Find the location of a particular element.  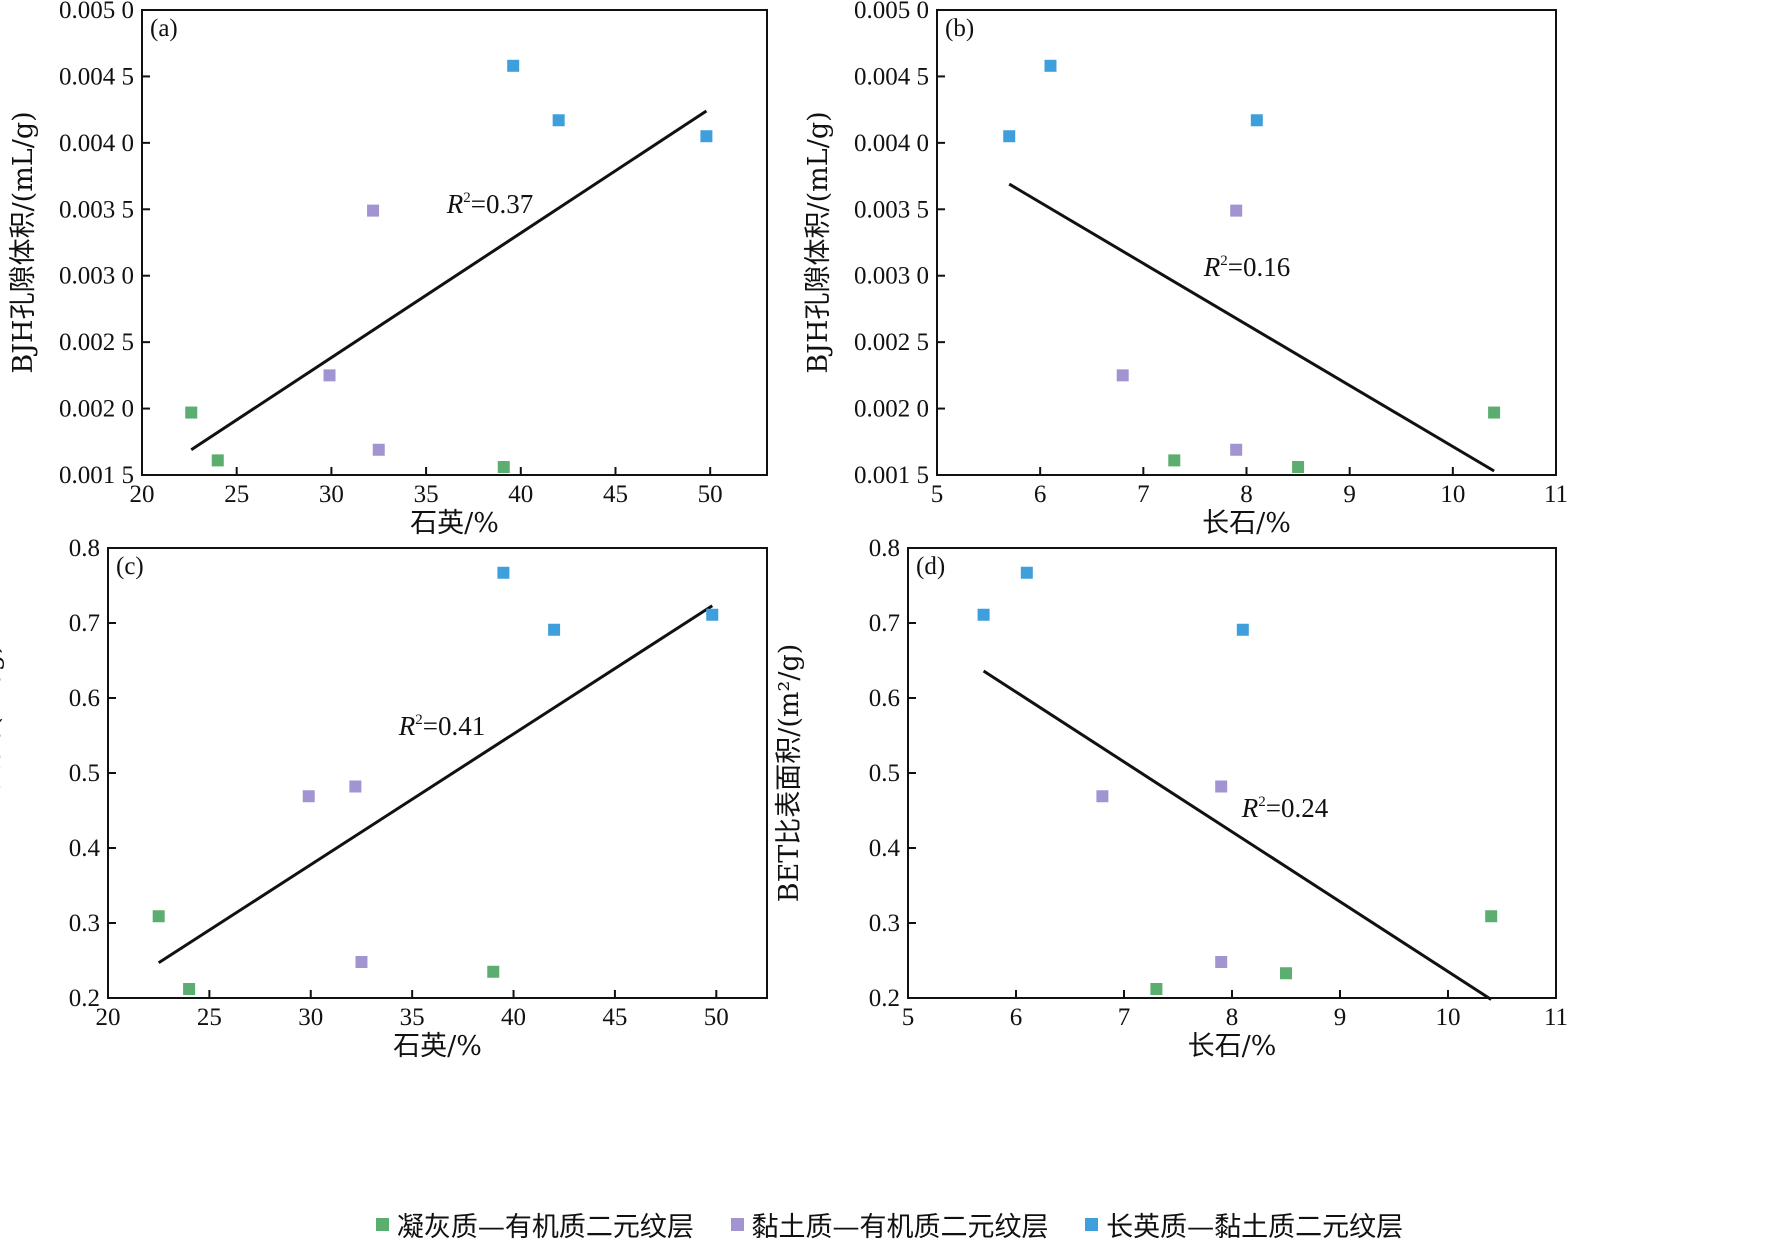

y-tick-label: 0.001 5 is located at coordinates (96, 475).